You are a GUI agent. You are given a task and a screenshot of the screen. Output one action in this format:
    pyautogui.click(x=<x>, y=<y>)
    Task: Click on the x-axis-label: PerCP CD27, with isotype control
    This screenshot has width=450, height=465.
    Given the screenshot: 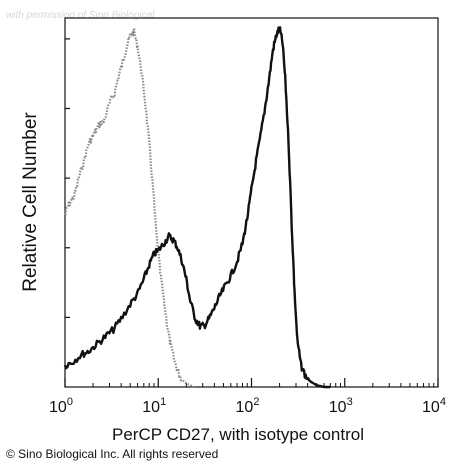 What is the action you would take?
    pyautogui.click(x=238, y=434)
    